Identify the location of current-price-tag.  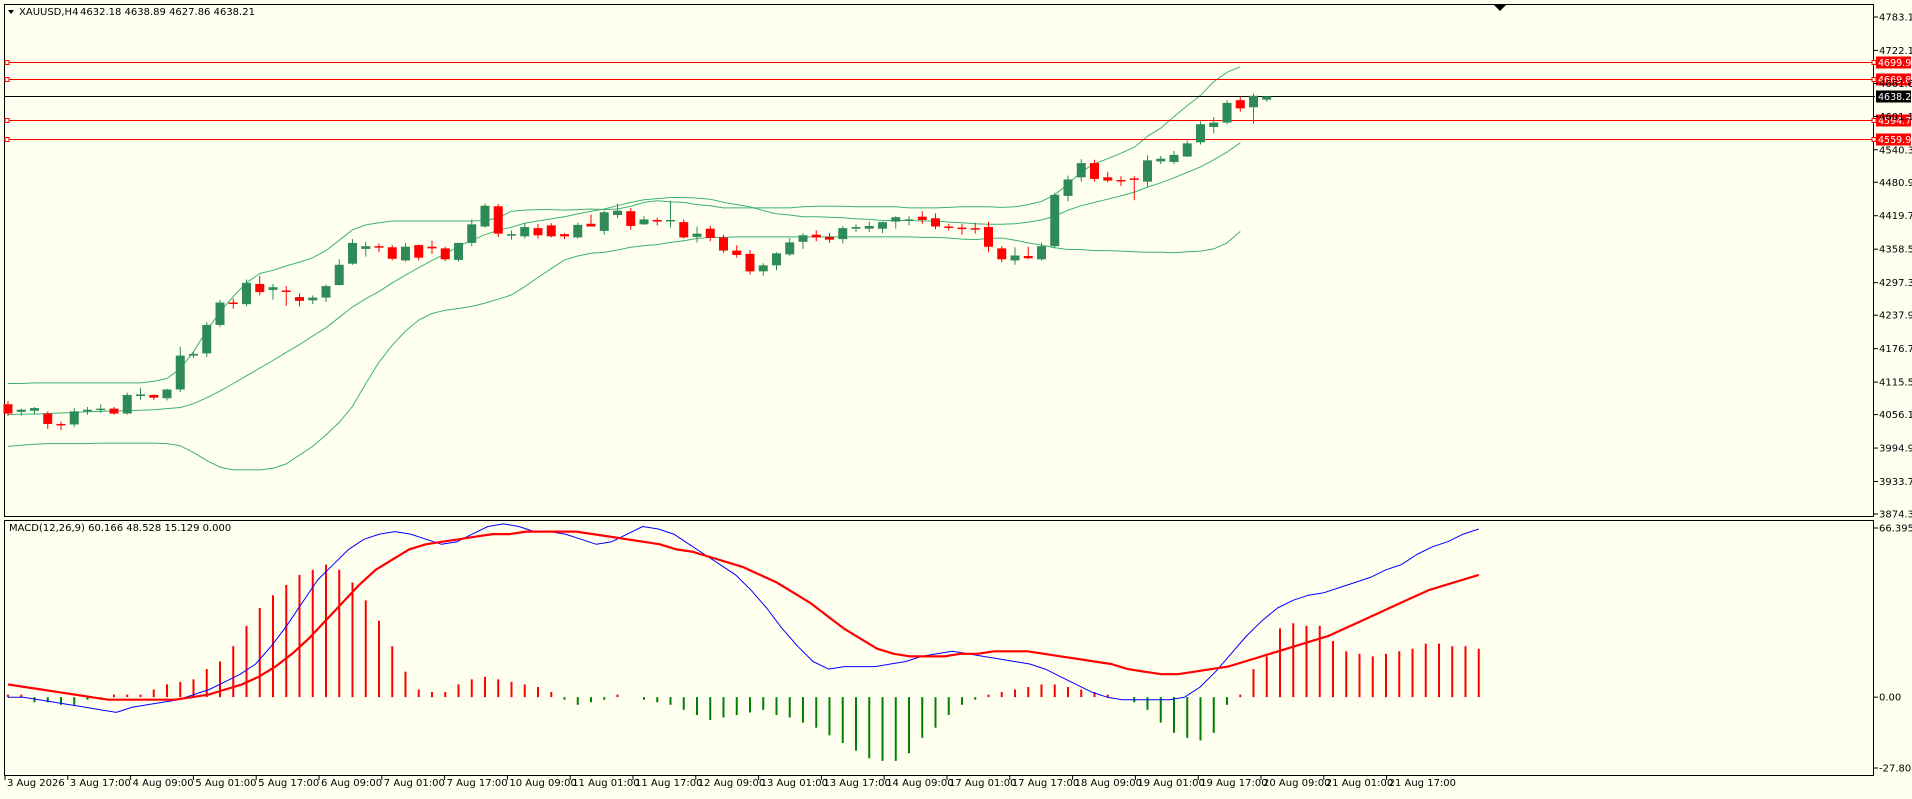
(1893, 96).